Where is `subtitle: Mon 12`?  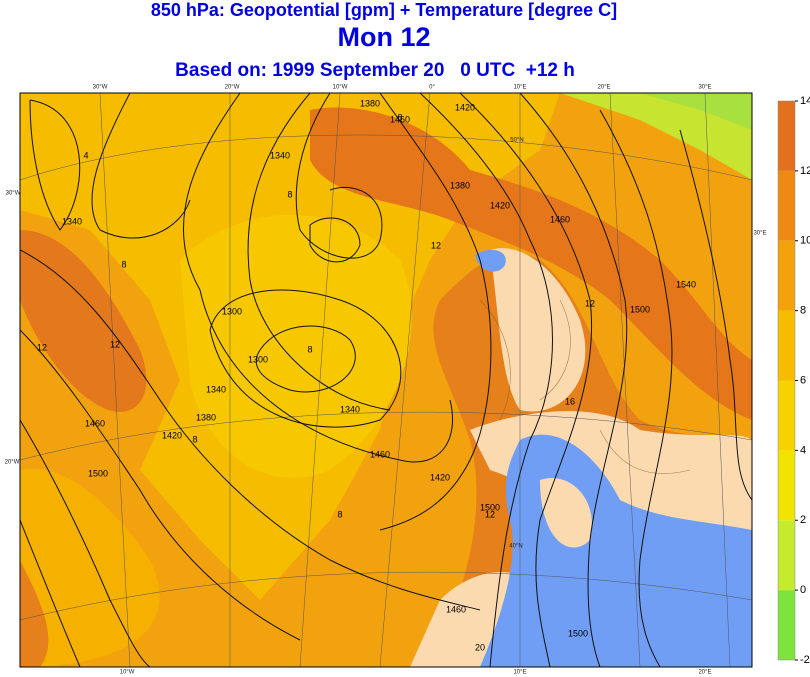
subtitle: Mon 12 is located at coordinates (383, 37).